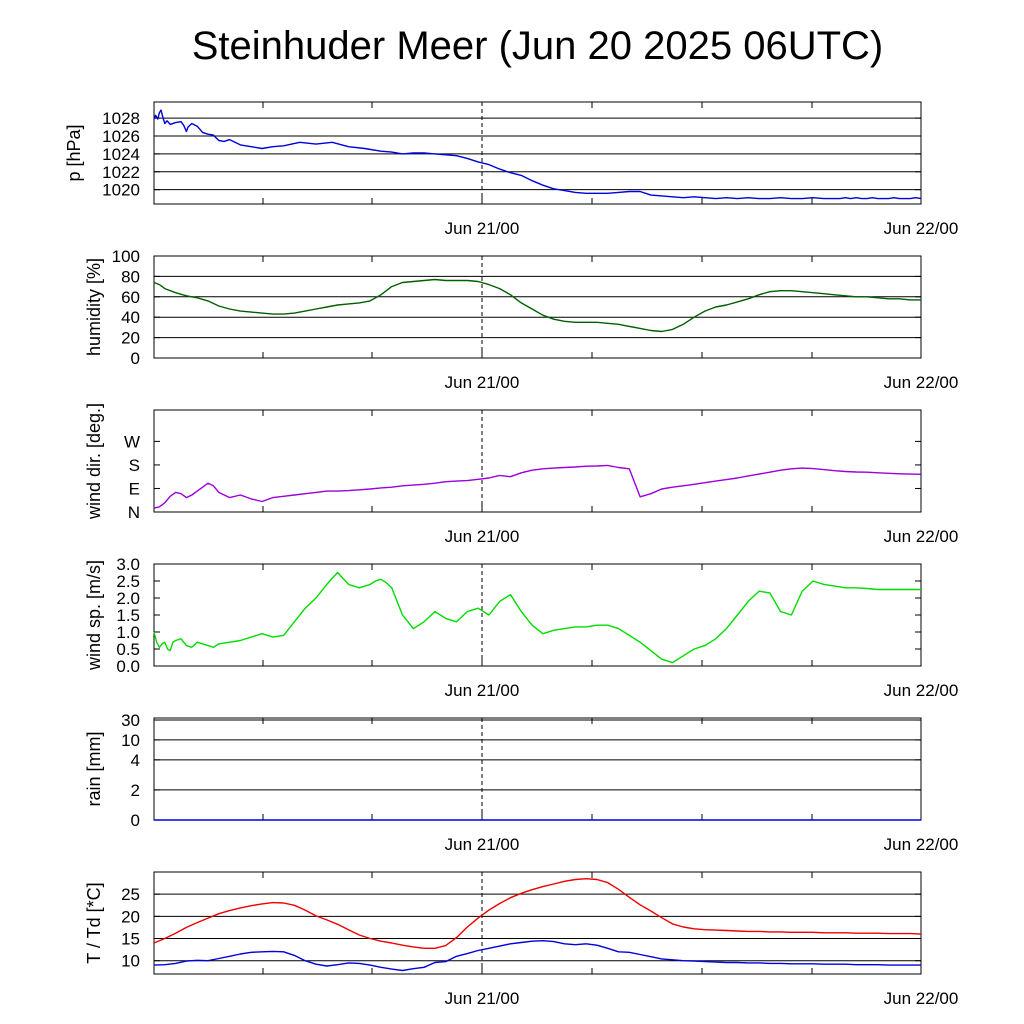  Describe the element at coordinates (134, 488) in the screenshot. I see `y-tick-label: E` at that location.